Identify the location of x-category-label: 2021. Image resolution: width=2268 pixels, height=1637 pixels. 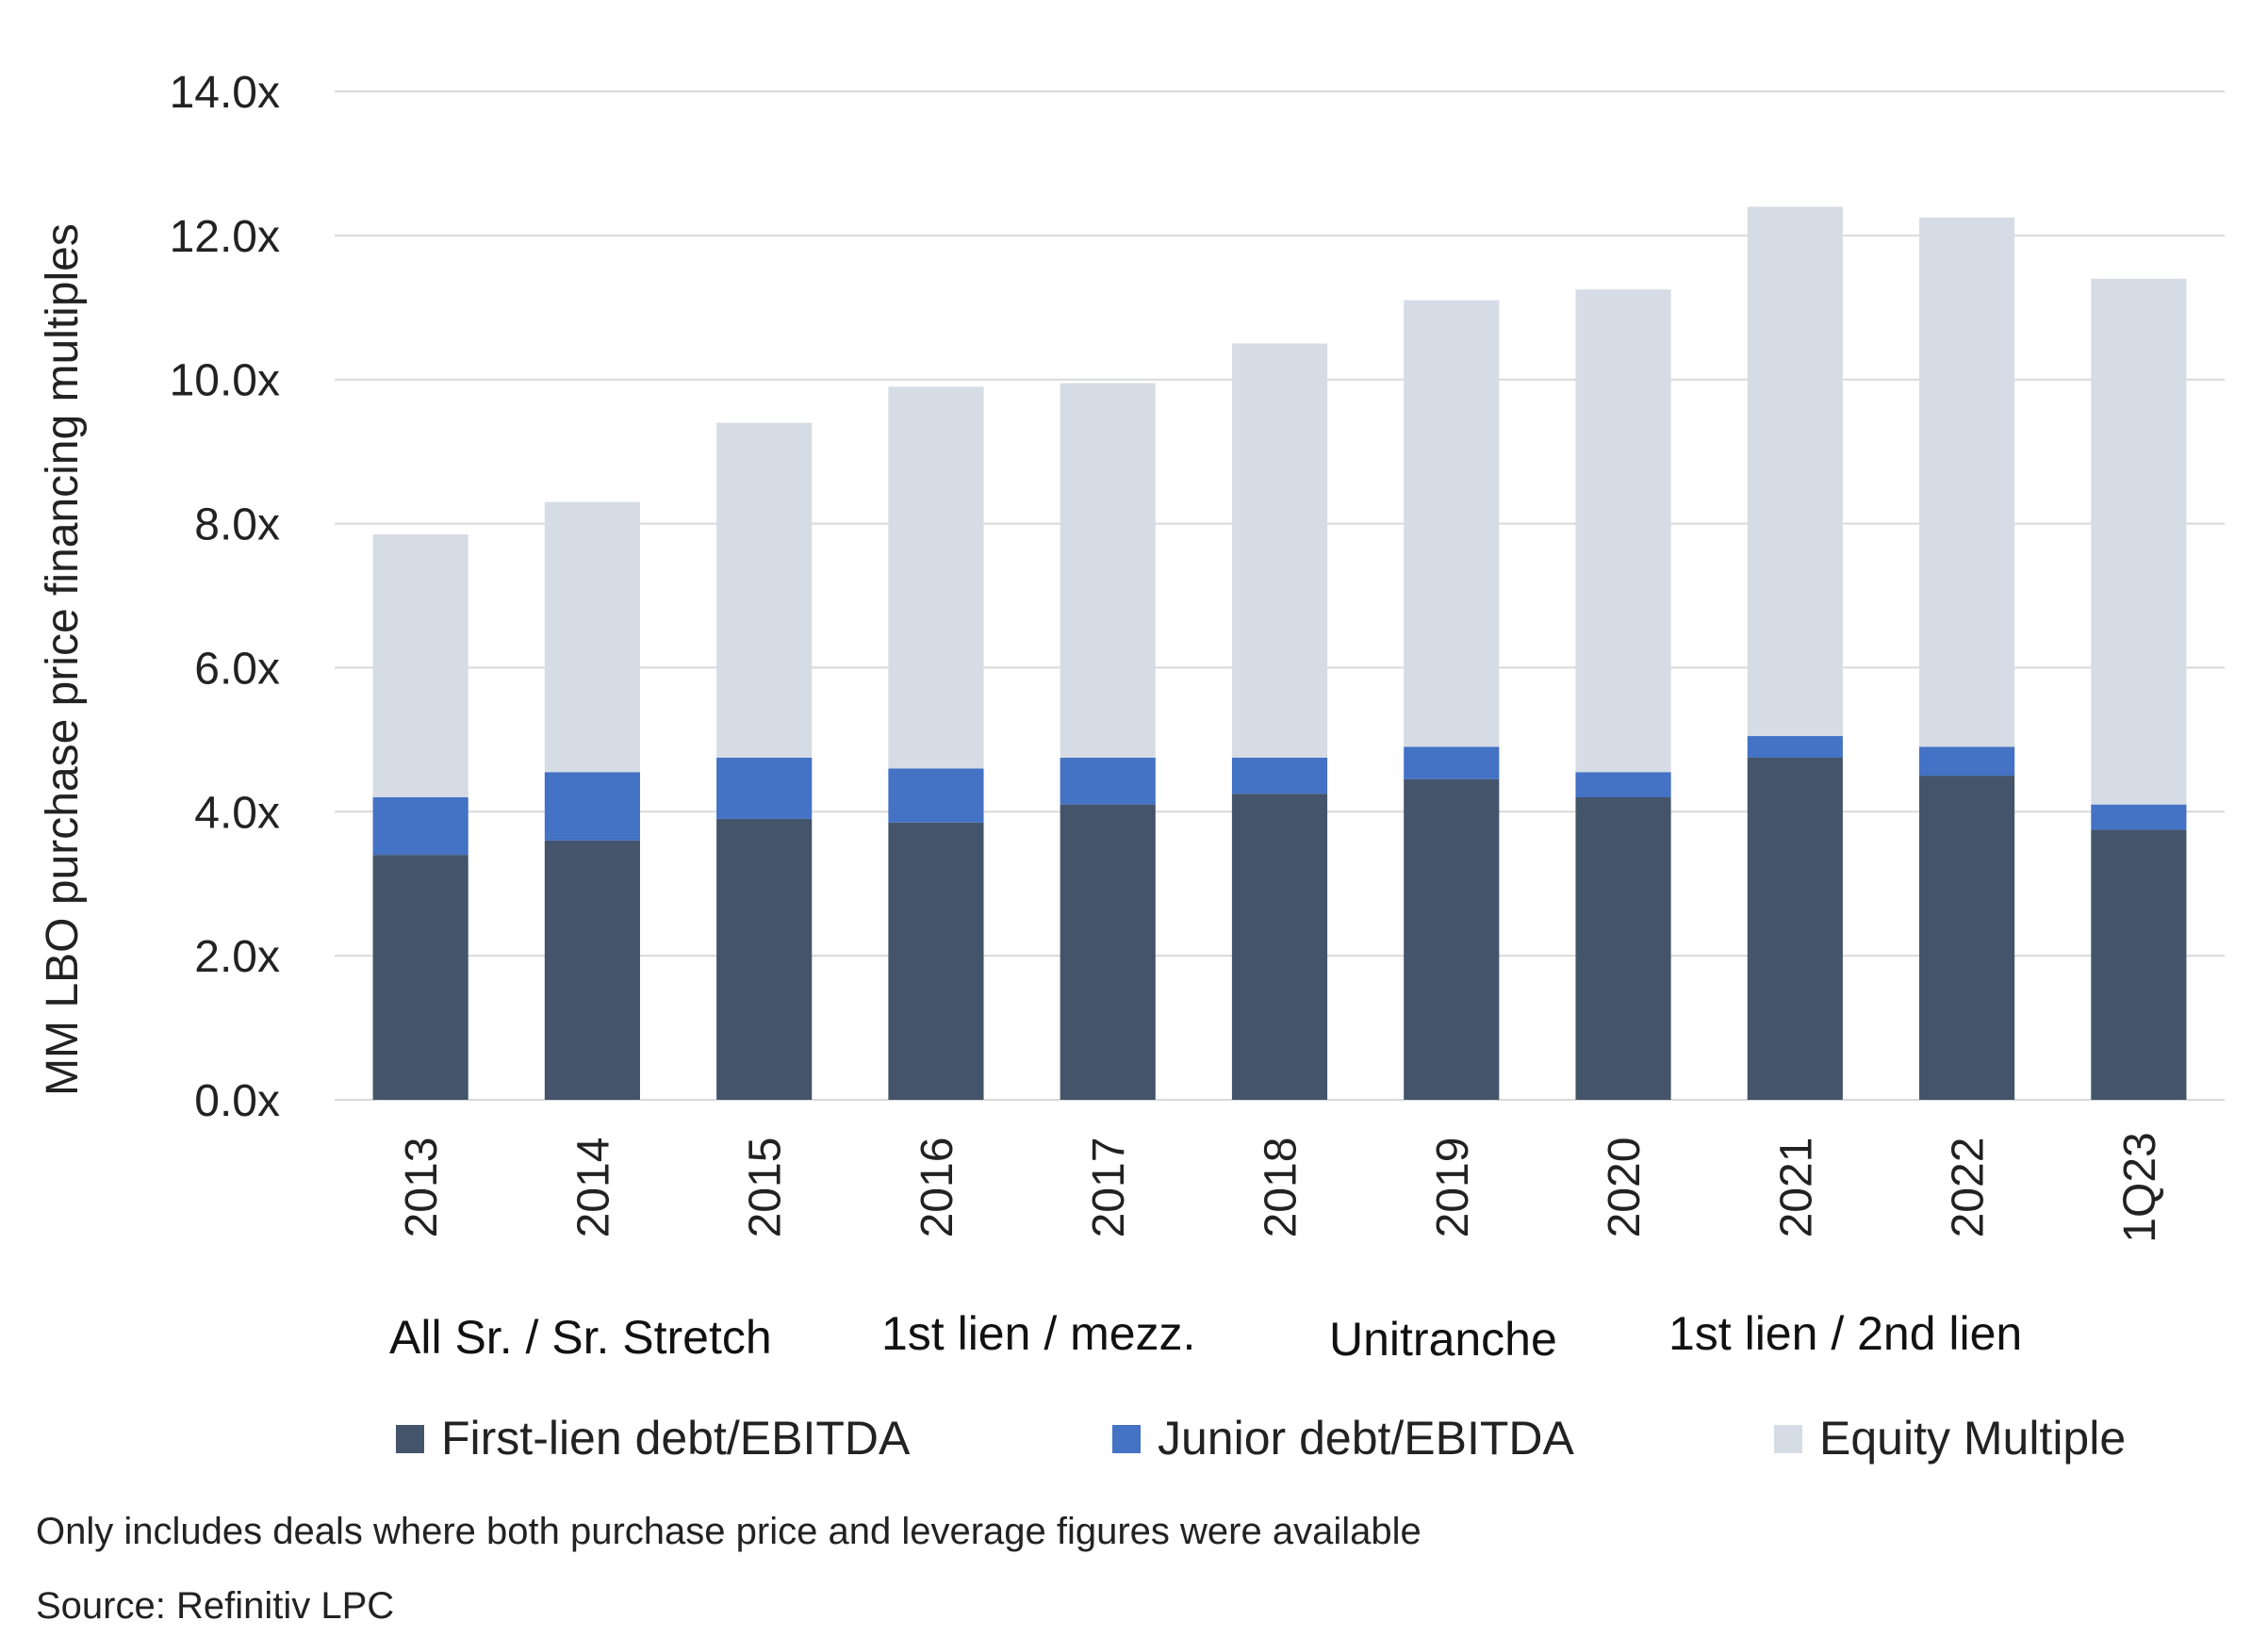
(1796, 1188).